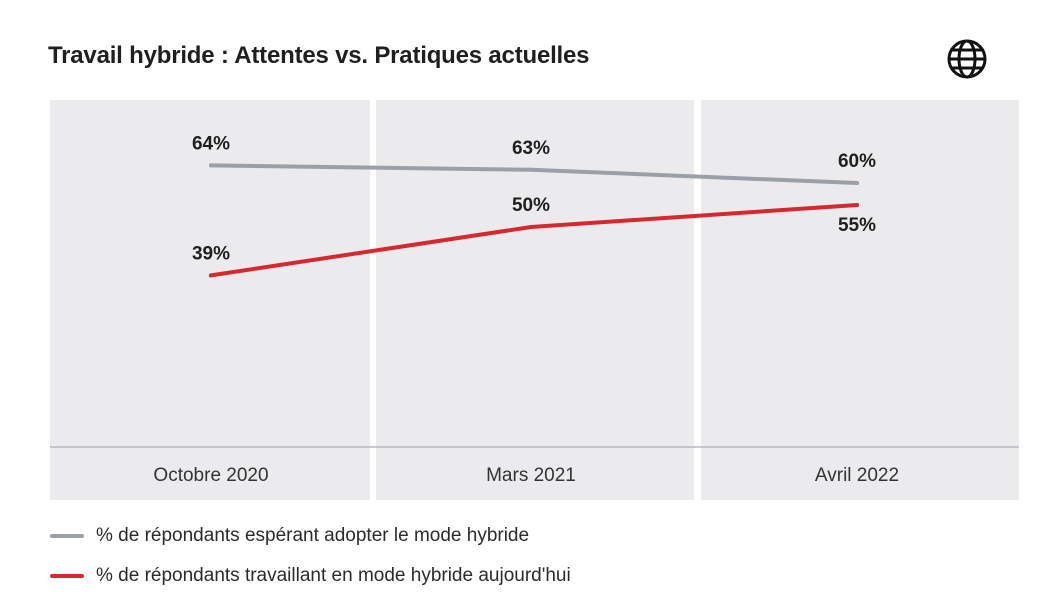 The height and width of the screenshot is (601, 1060). Describe the element at coordinates (211, 143) in the screenshot. I see `data-label: 64%` at that location.